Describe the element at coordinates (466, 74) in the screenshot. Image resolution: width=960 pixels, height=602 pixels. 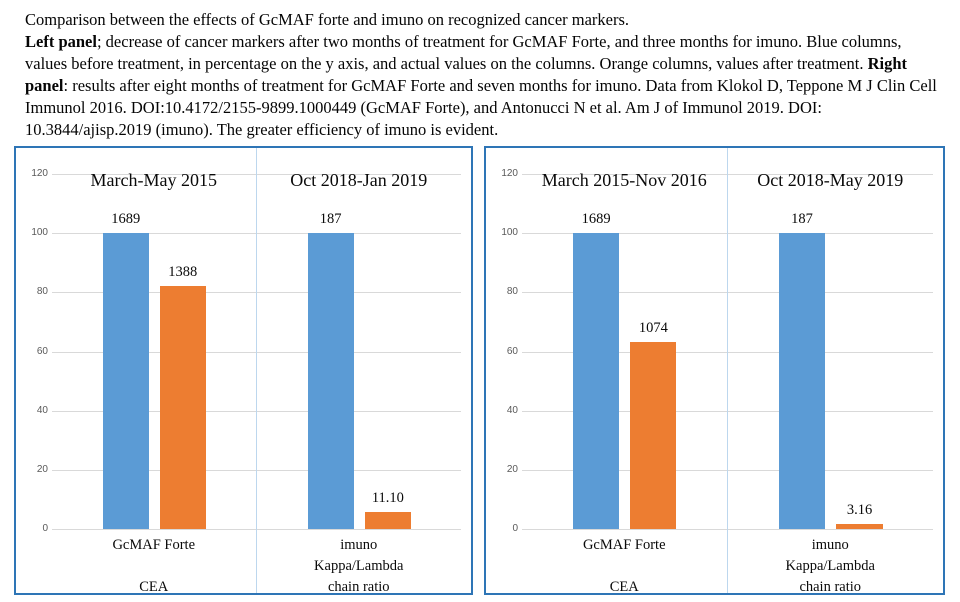
I see `caption-right-panel-label: Right panel` at that location.